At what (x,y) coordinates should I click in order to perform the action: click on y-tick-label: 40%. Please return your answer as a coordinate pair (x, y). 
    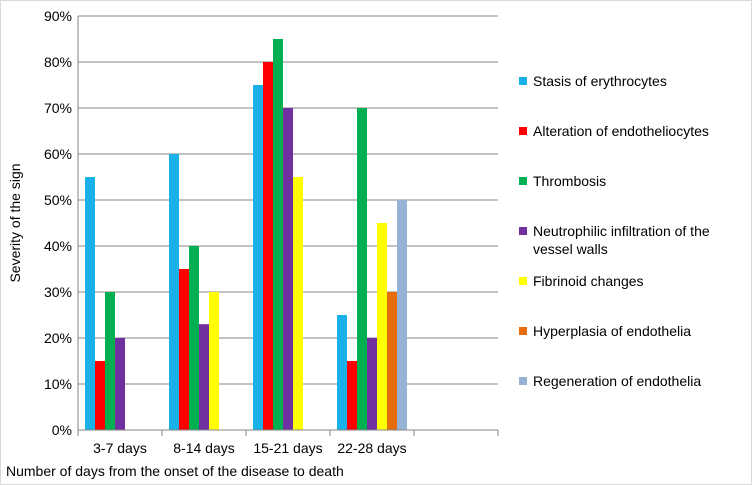
    Looking at the image, I should click on (58, 246).